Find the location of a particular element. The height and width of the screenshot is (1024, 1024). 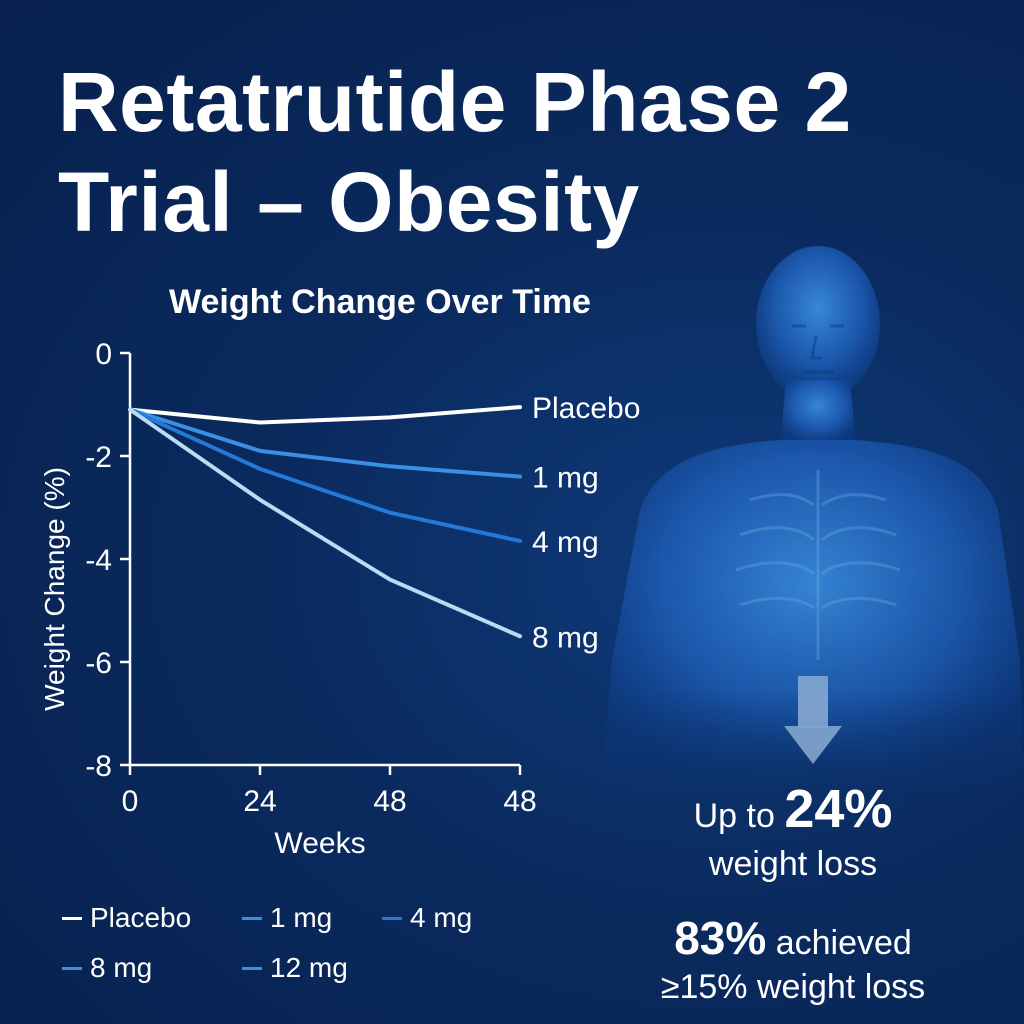

stat2-mid: achieved is located at coordinates (839, 943).